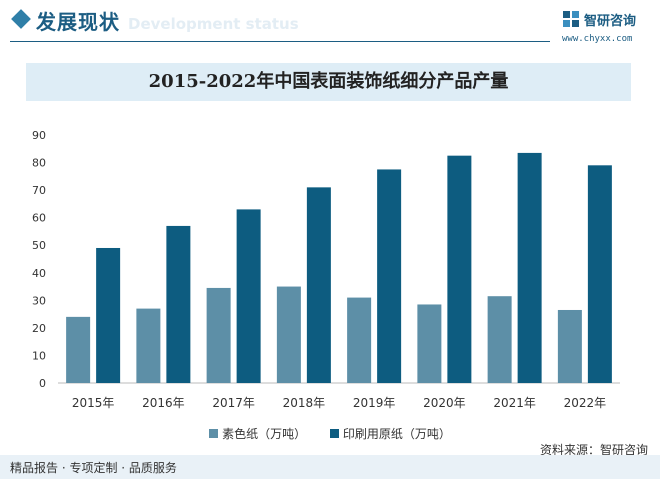 Image resolution: width=660 pixels, height=479 pixels. Describe the element at coordinates (585, 403) in the screenshot. I see `x-tick-label: 2022年` at that location.